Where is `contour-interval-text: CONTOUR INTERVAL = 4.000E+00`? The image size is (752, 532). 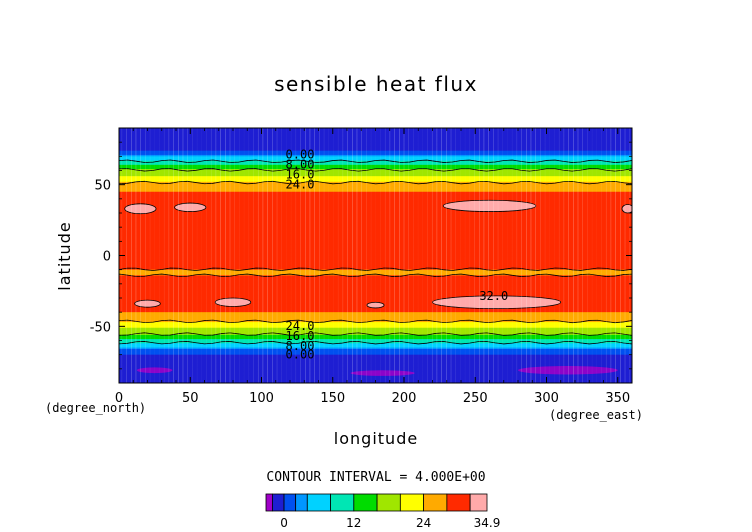
contour-interval-text: CONTOUR INTERVAL = 4.000E+00 is located at coordinates (375, 477).